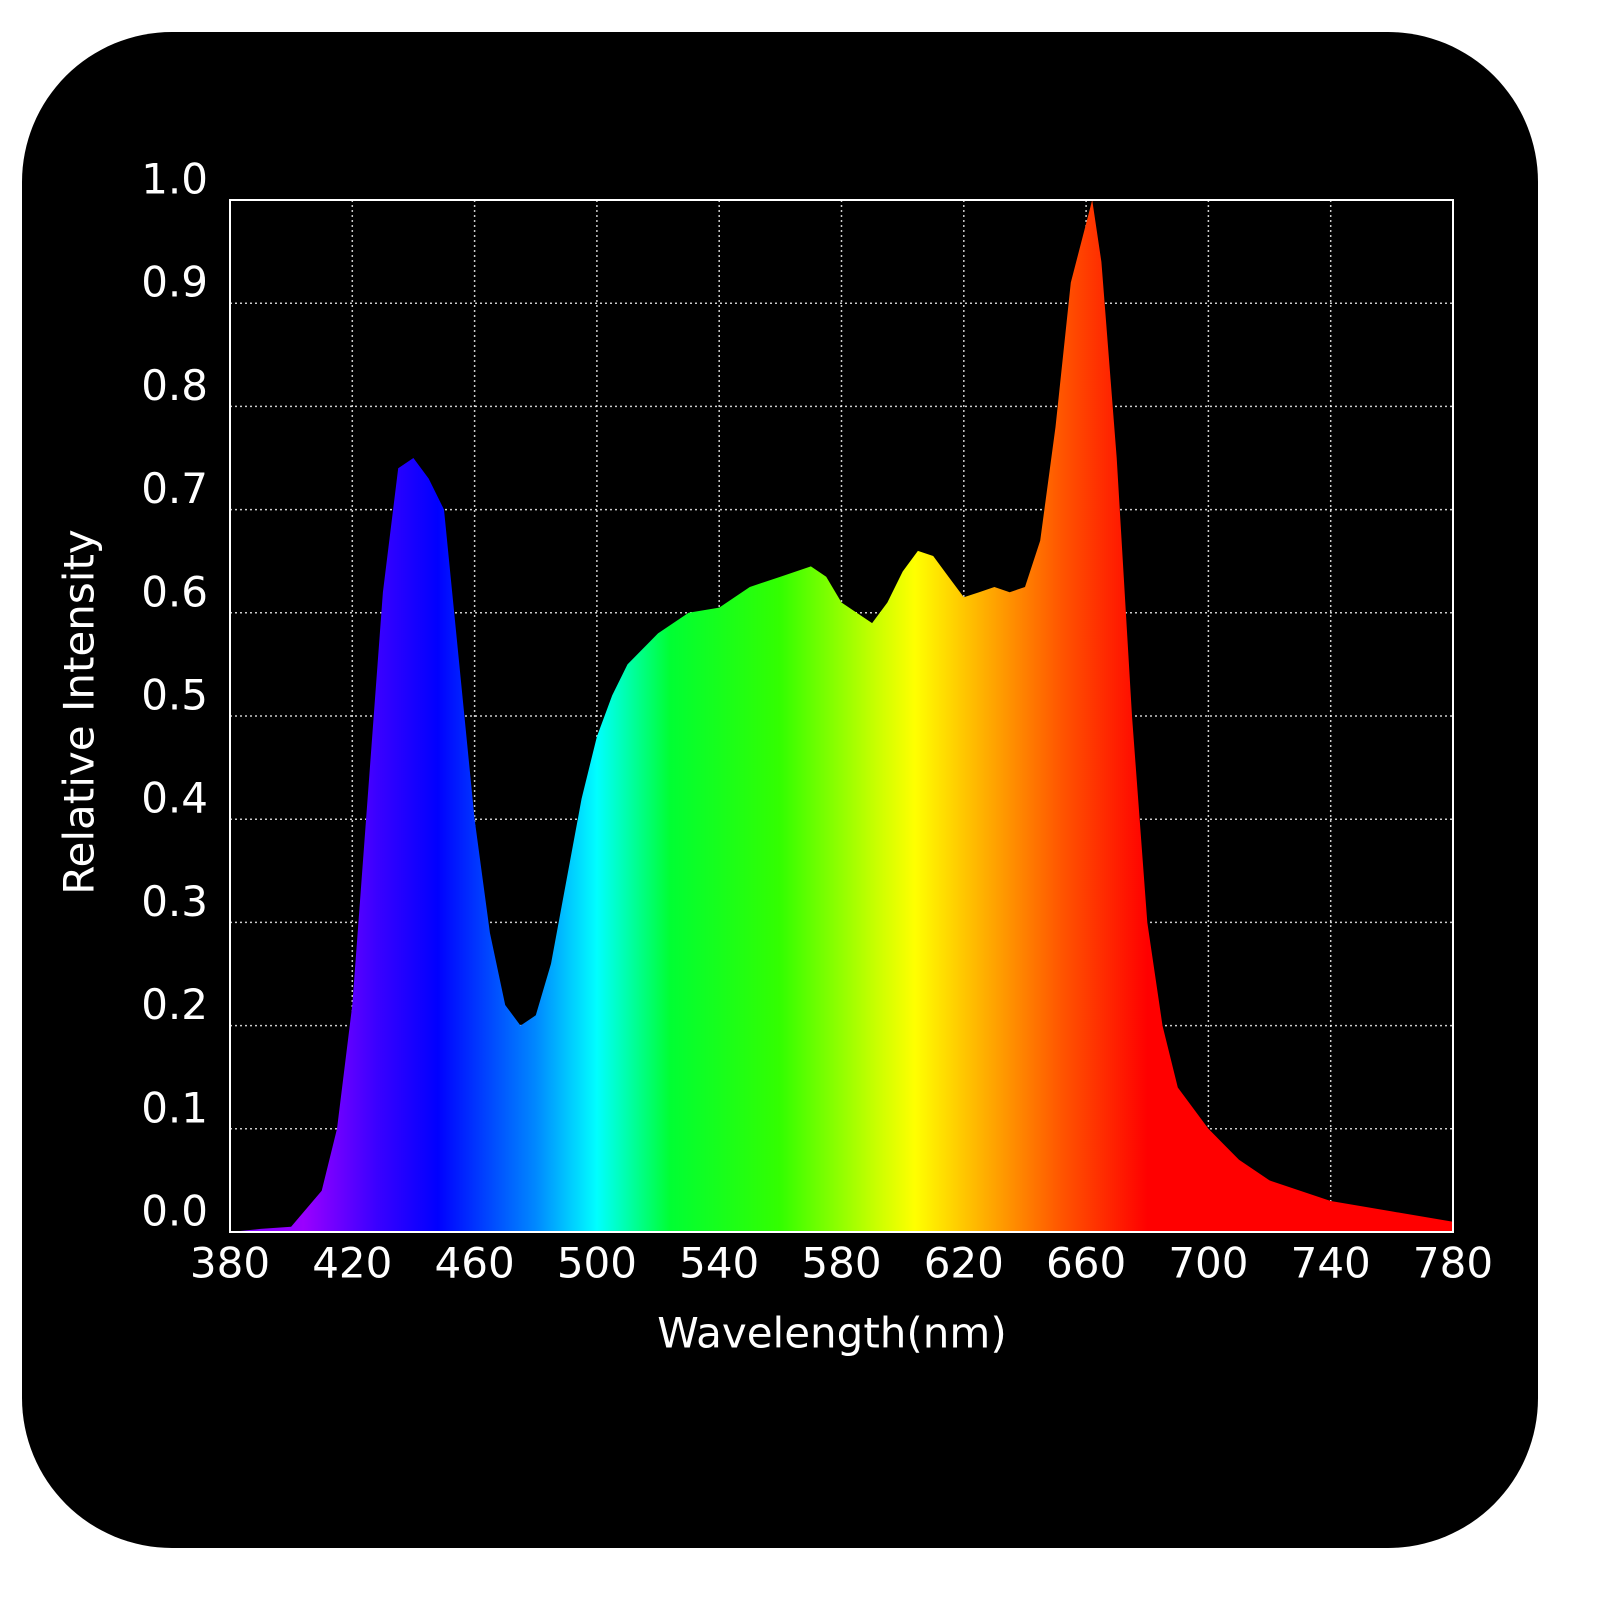 The image size is (1600, 1604). What do you see at coordinates (174, 282) in the screenshot?
I see `y-tick-label: 0.9` at bounding box center [174, 282].